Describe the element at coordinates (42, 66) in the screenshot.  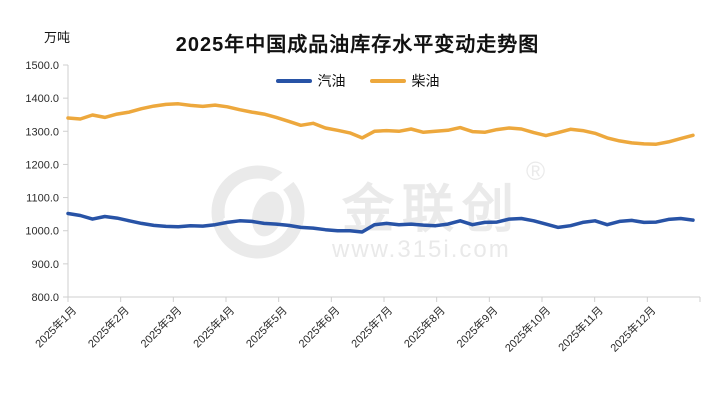
I see `svg-text: 1500.0` at that location.